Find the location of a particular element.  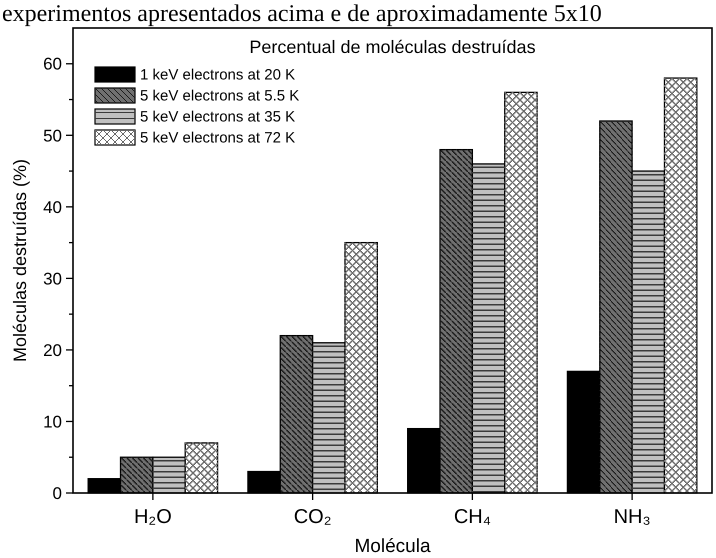

text: experimentos apresentados acima e de aproximadamente 5x10 is located at coordinates (302, 14).